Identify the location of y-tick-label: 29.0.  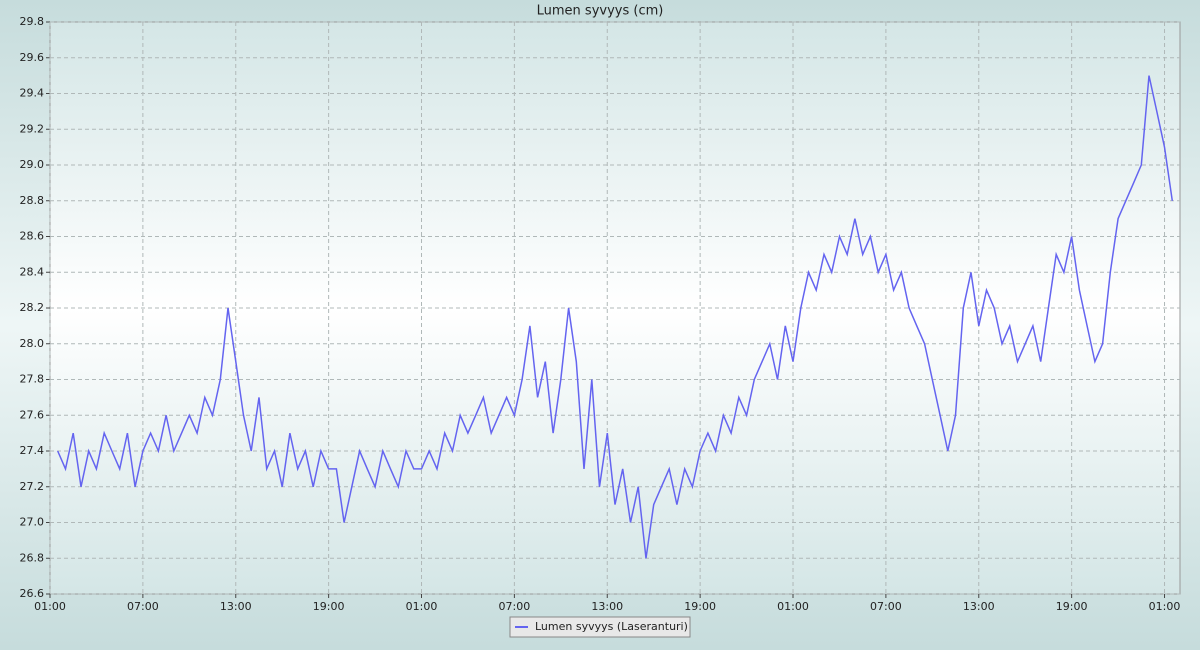
(32, 164).